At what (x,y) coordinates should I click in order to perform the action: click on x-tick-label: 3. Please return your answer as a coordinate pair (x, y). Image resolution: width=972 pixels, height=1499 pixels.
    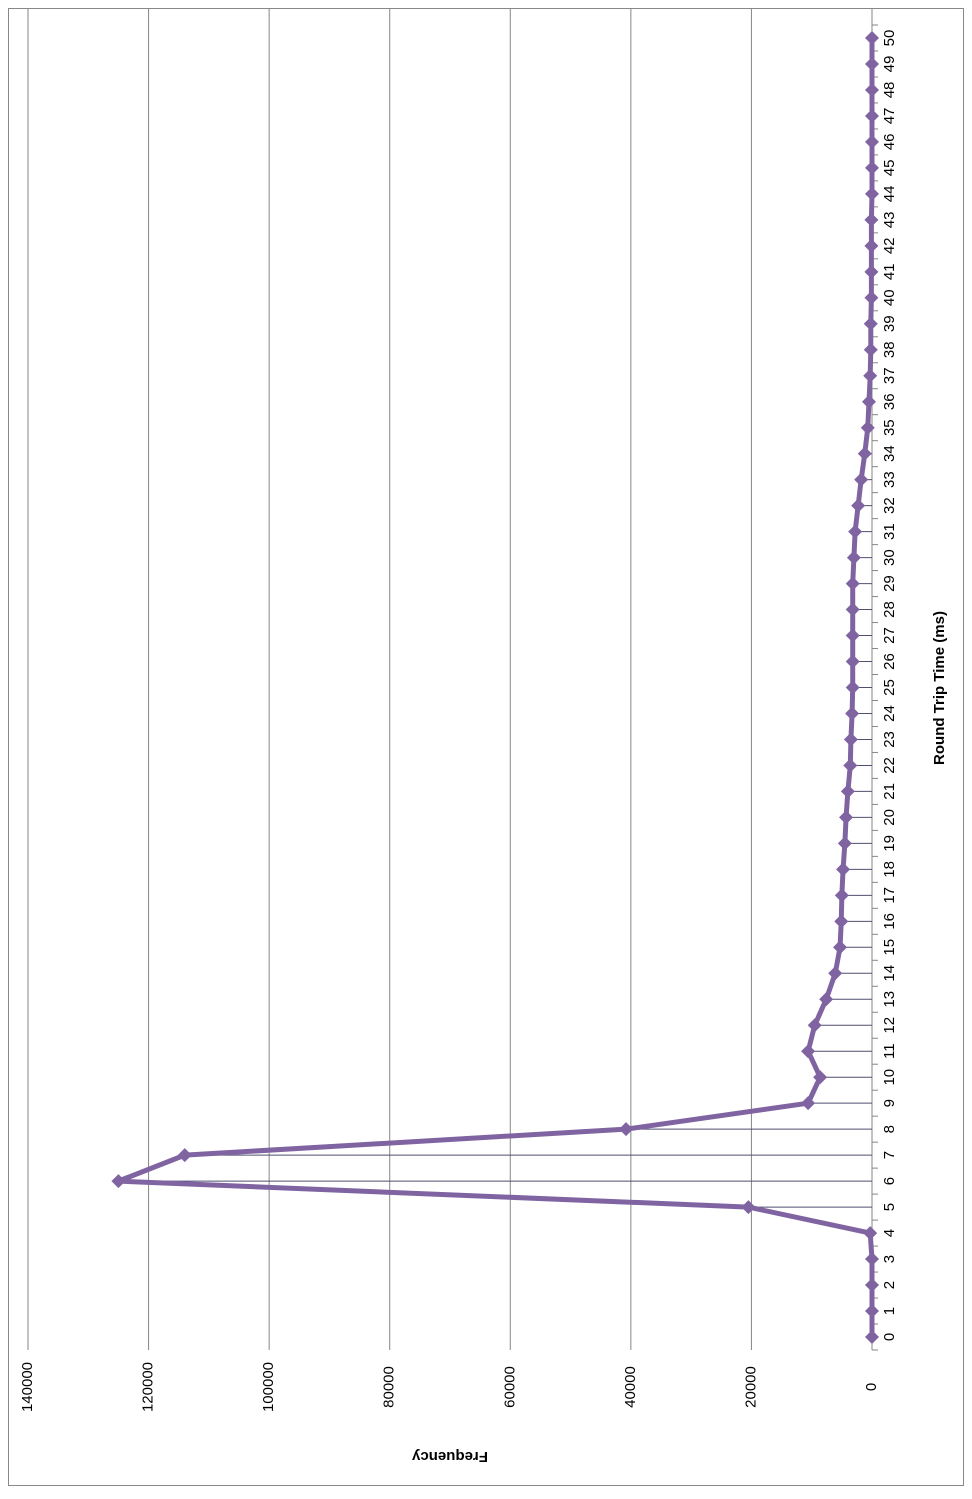
    Looking at the image, I should click on (889, 1259).